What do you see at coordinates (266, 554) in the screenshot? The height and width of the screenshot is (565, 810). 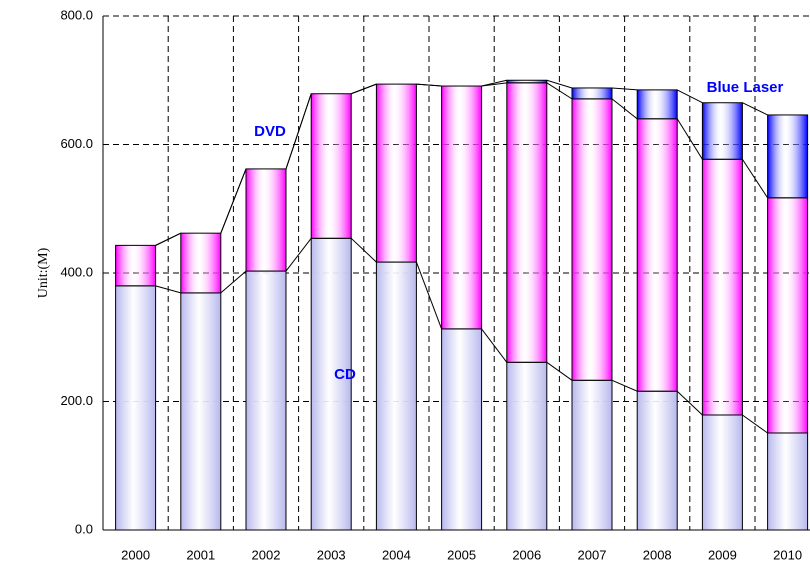 I see `x-tick-label: 2002` at bounding box center [266, 554].